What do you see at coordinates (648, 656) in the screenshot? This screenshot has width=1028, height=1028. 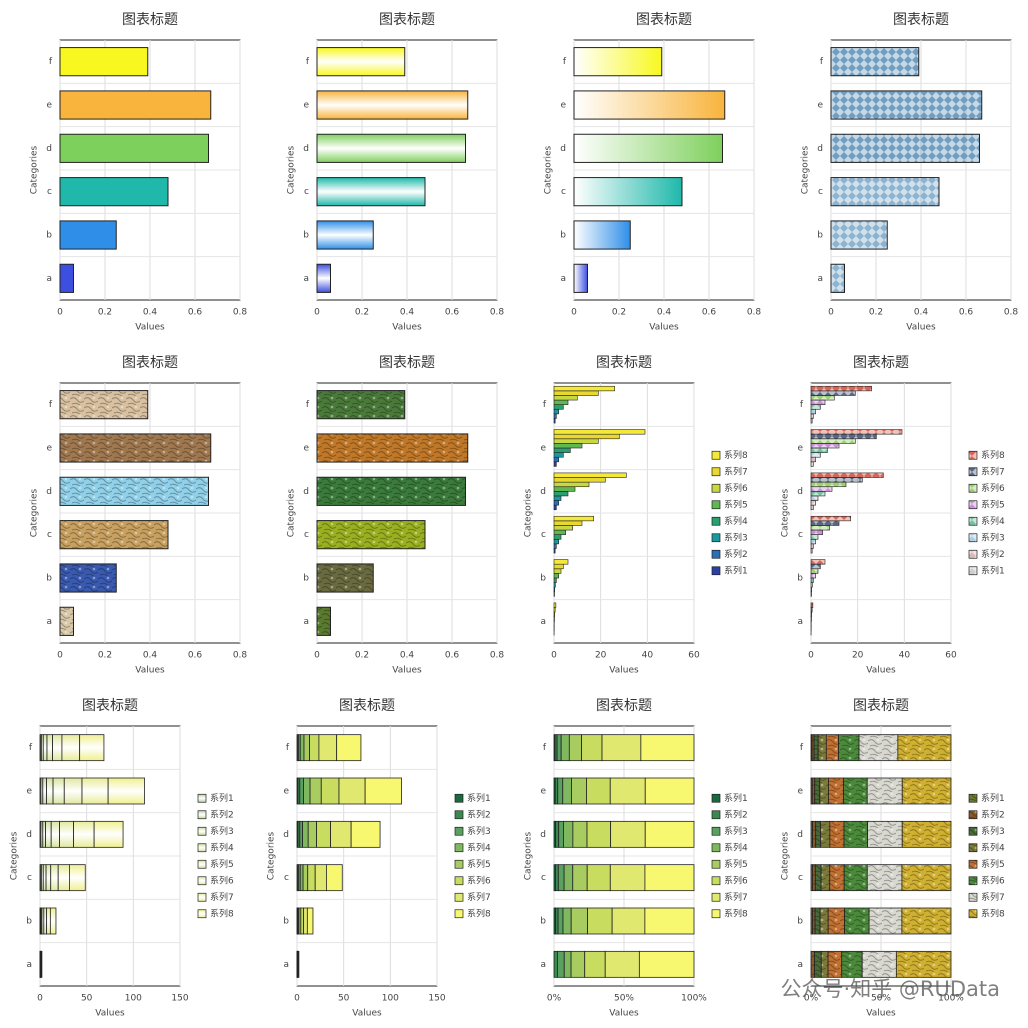 I see `x-tick-label: 40` at bounding box center [648, 656].